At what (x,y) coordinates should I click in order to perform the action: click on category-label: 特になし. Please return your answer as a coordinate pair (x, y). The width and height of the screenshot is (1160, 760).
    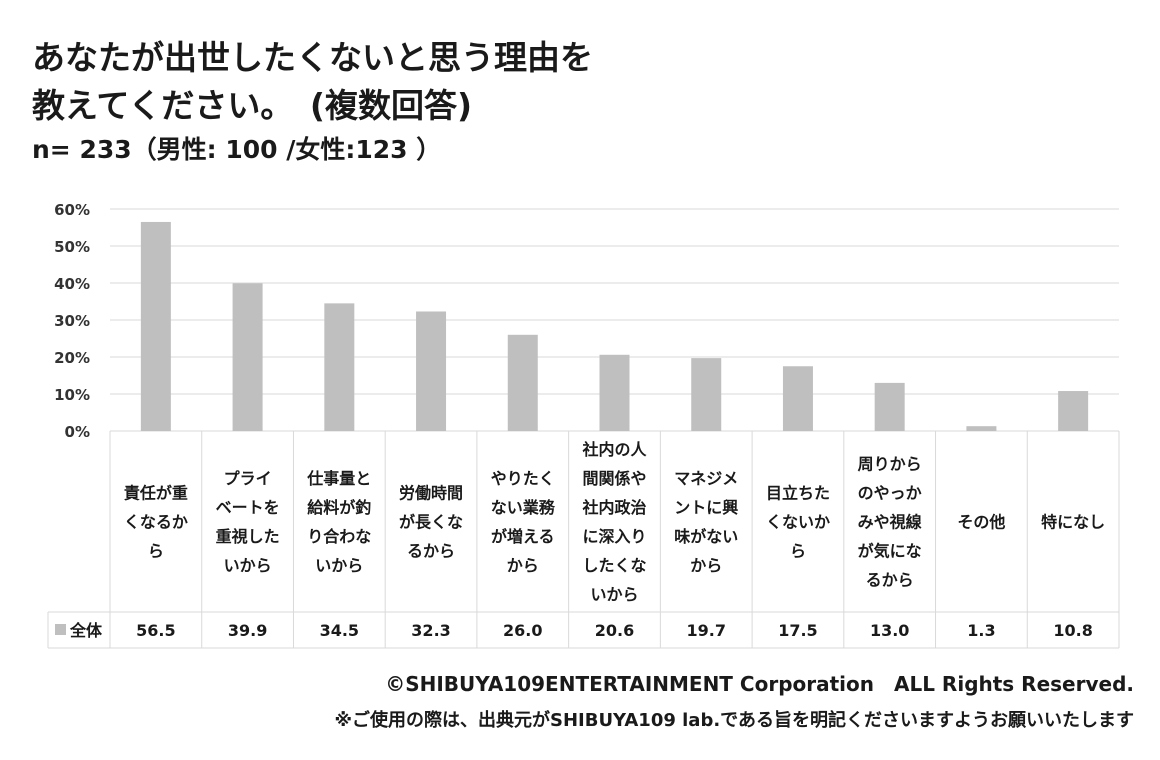
    Looking at the image, I should click on (1073, 522).